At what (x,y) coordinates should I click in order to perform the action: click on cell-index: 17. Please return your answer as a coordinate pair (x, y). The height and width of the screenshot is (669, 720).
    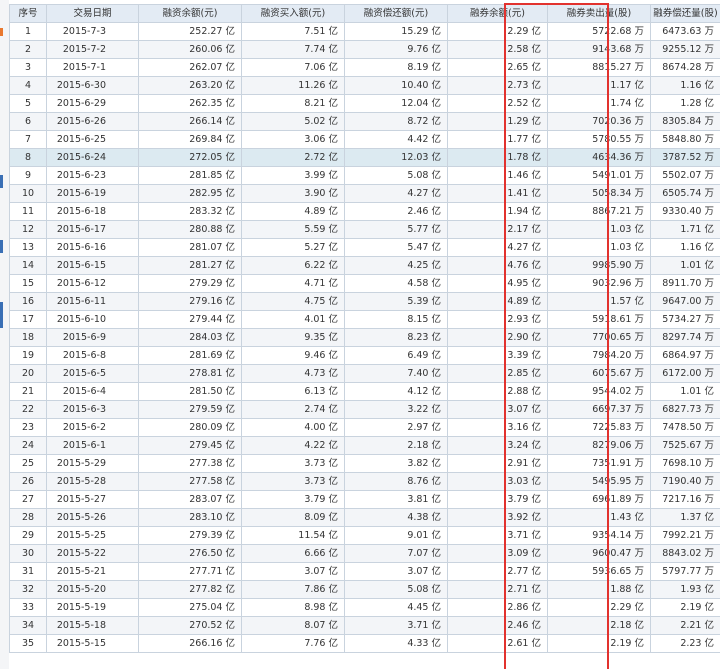
    Looking at the image, I should click on (28, 319).